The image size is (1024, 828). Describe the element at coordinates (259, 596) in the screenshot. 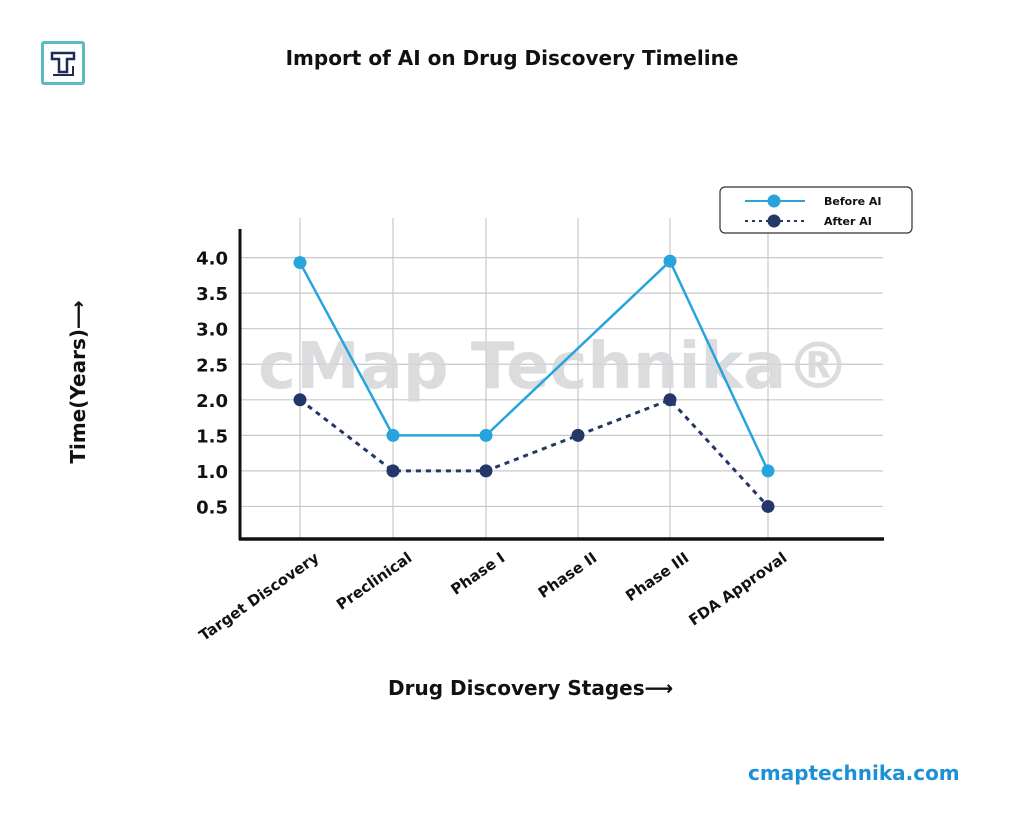

I see `x-tick-label: Target Discovery` at that location.